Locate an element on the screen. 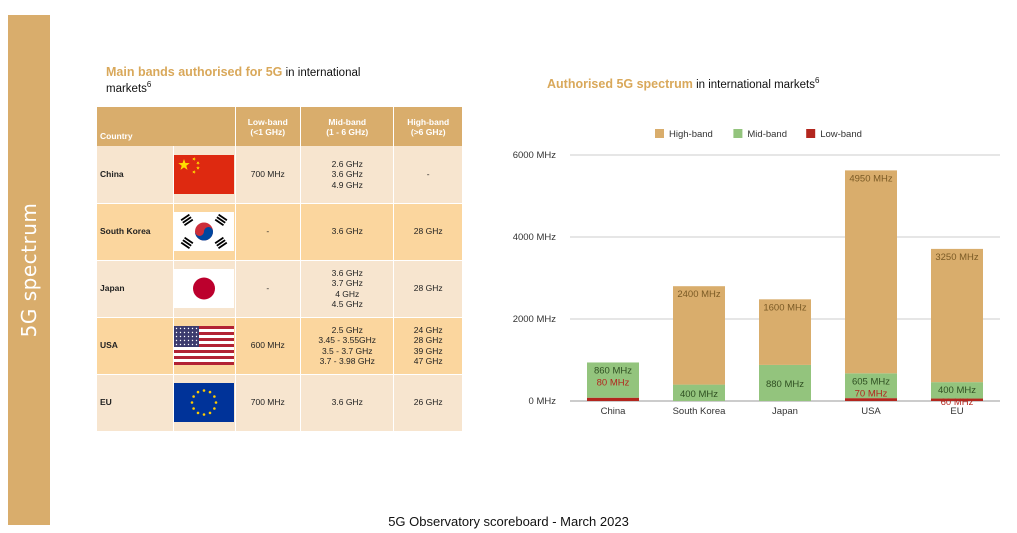 Image resolution: width=1017 pixels, height=533 pixels. table-row: Japan -3.6 GHz 3.7 GHz 4 GHz 4.5 GHz 28 GHz is located at coordinates (280, 289).